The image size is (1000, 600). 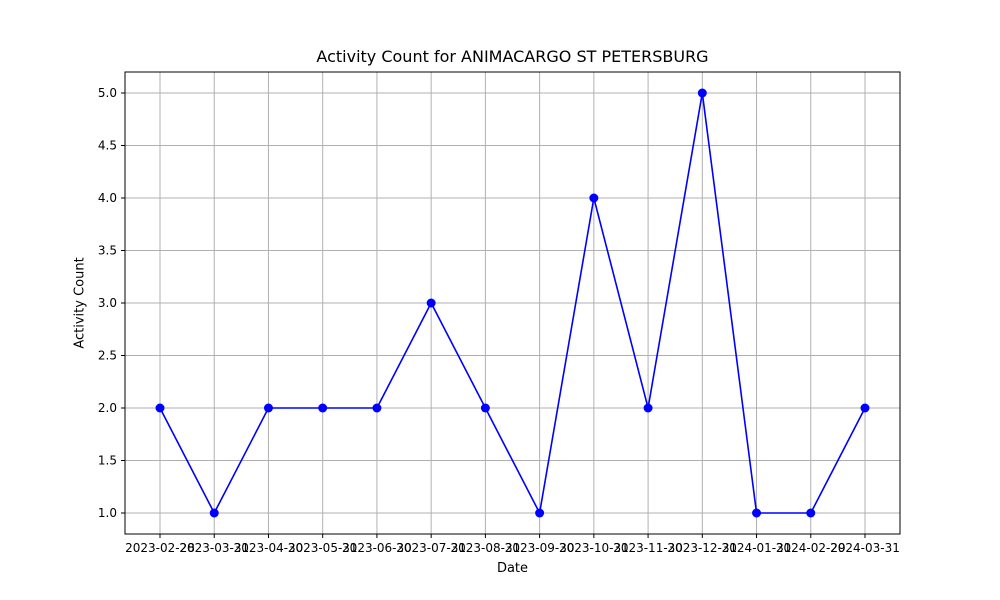 I want to click on x-tick-label: 2023-11-30, so click(x=648, y=548).